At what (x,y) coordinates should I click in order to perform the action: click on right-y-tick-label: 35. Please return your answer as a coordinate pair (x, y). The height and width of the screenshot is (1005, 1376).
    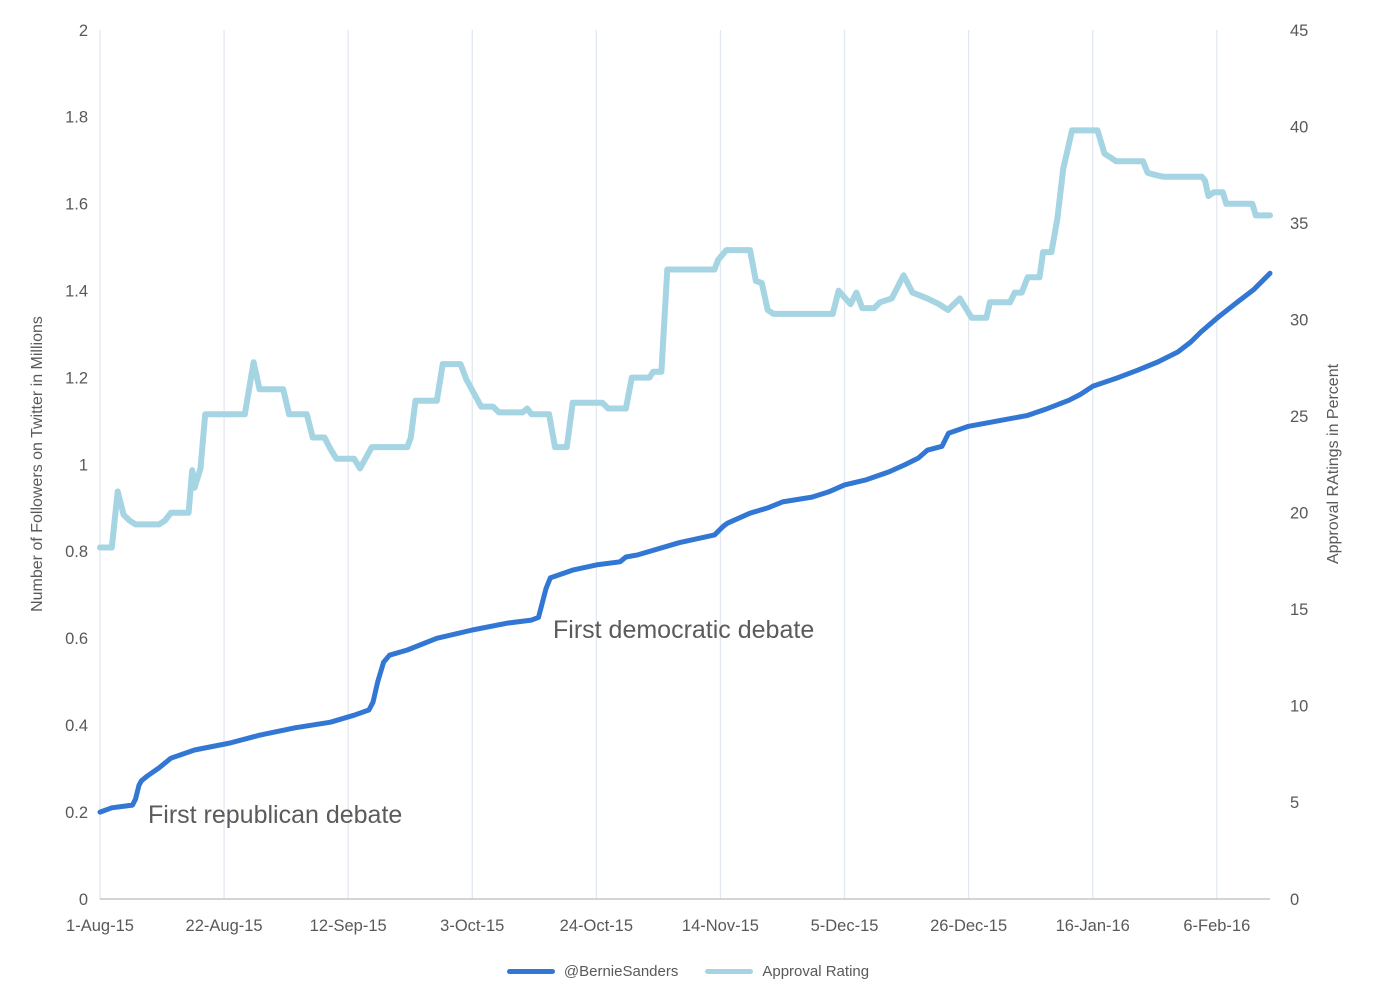
    Looking at the image, I should click on (1299, 224).